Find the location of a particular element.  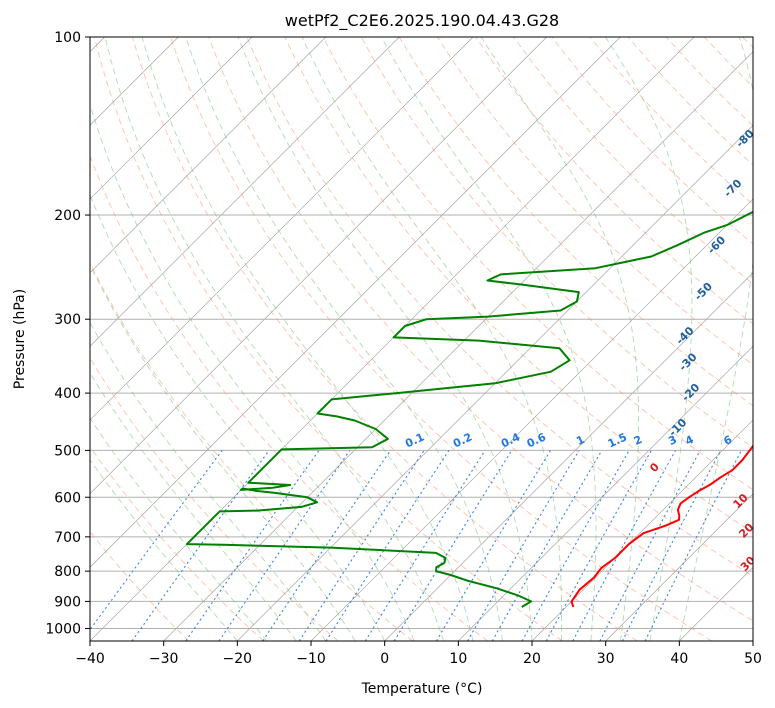

isotherm-label: -20 is located at coordinates (690, 392).